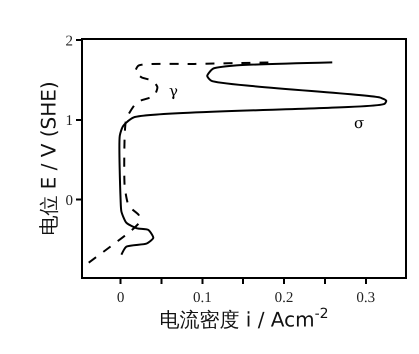 This screenshot has height=354, width=419. I want to click on x-tick-label: 0.3, so click(366, 298).